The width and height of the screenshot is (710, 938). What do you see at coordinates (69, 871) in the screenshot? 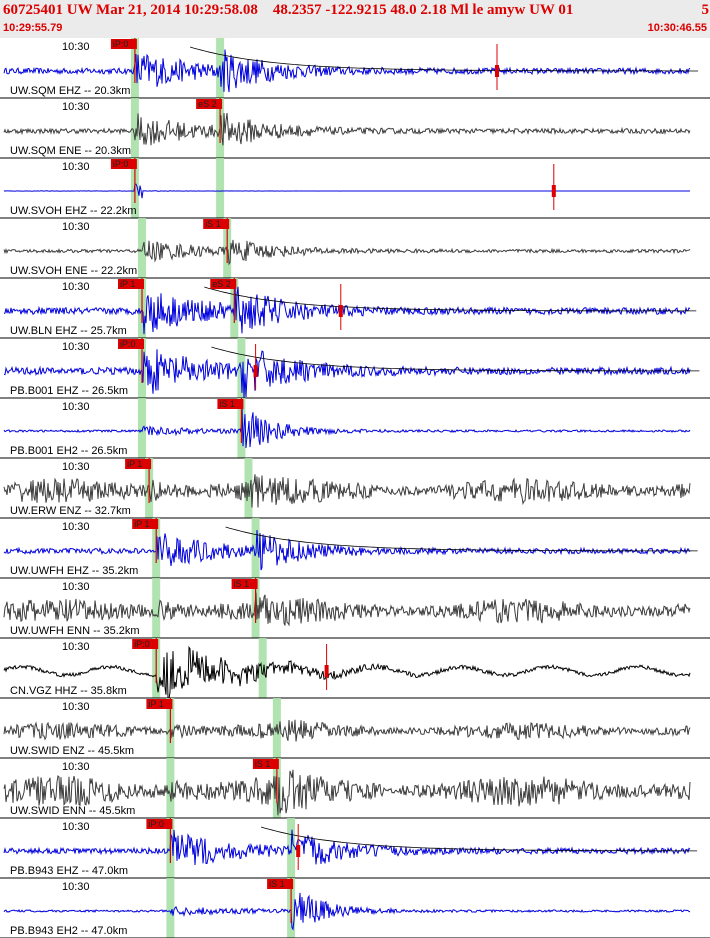
I see `trace-station-label: PB.B943 EHZ -- 47.0km` at bounding box center [69, 871].